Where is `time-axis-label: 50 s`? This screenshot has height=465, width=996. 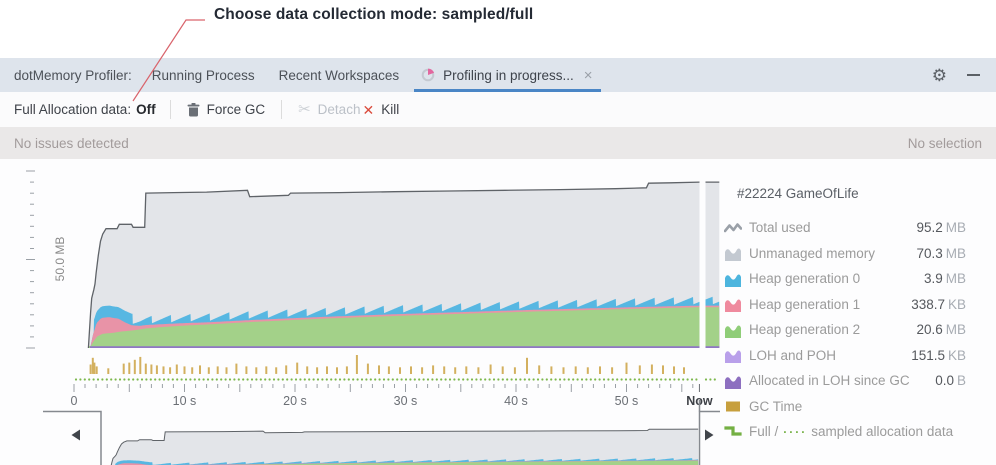
time-axis-label: 50 s is located at coordinates (627, 401).